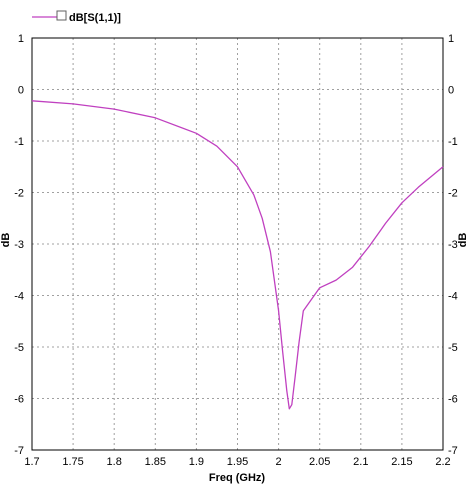 Image resolution: width=474 pixels, height=501 pixels. What do you see at coordinates (31, 462) in the screenshot?
I see `x-tick-label: 1.7` at bounding box center [31, 462].